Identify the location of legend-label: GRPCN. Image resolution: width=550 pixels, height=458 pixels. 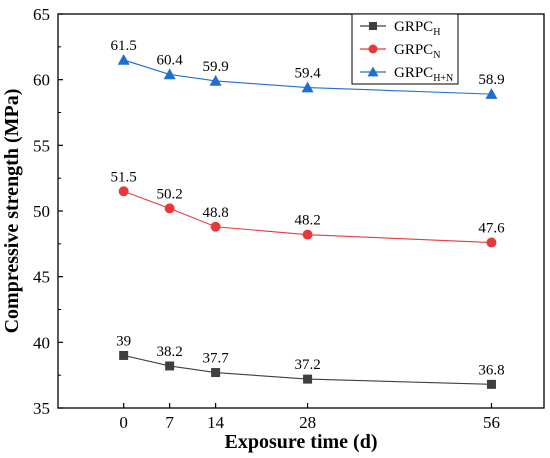
(417, 51).